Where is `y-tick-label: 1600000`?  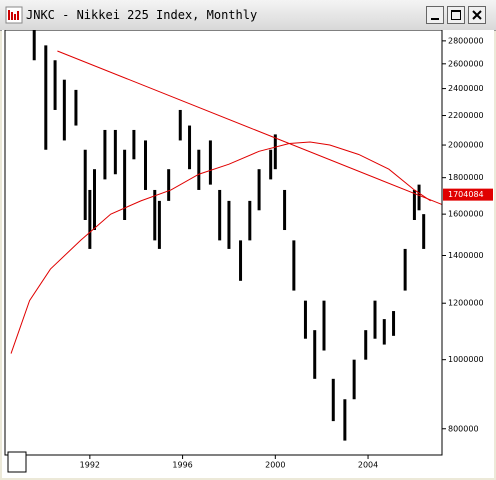
y-tick-label: 1600000 is located at coordinates (466, 214).